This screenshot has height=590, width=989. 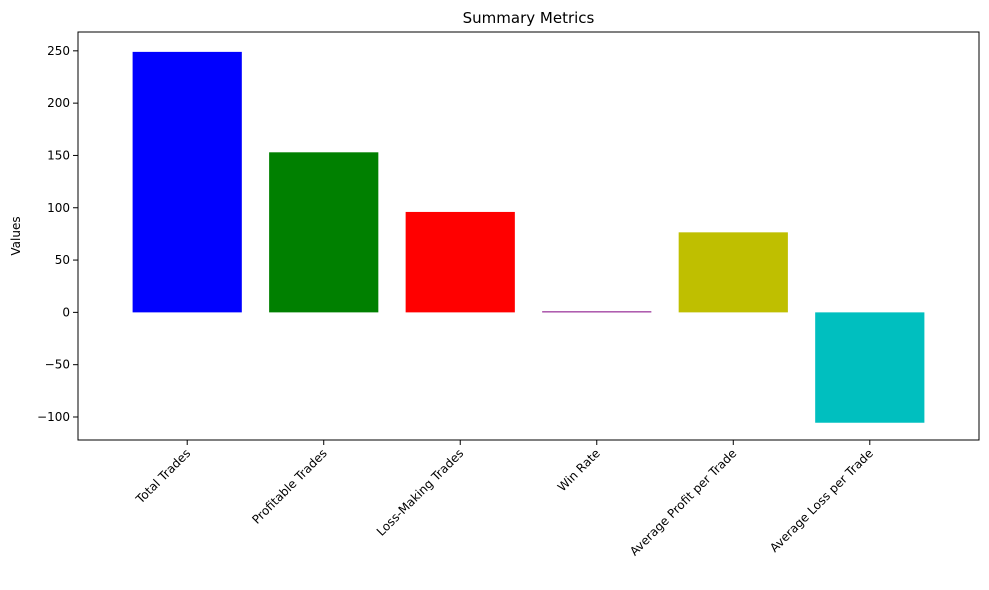 I want to click on x-tick-label: Win Rate, so click(x=579, y=470).